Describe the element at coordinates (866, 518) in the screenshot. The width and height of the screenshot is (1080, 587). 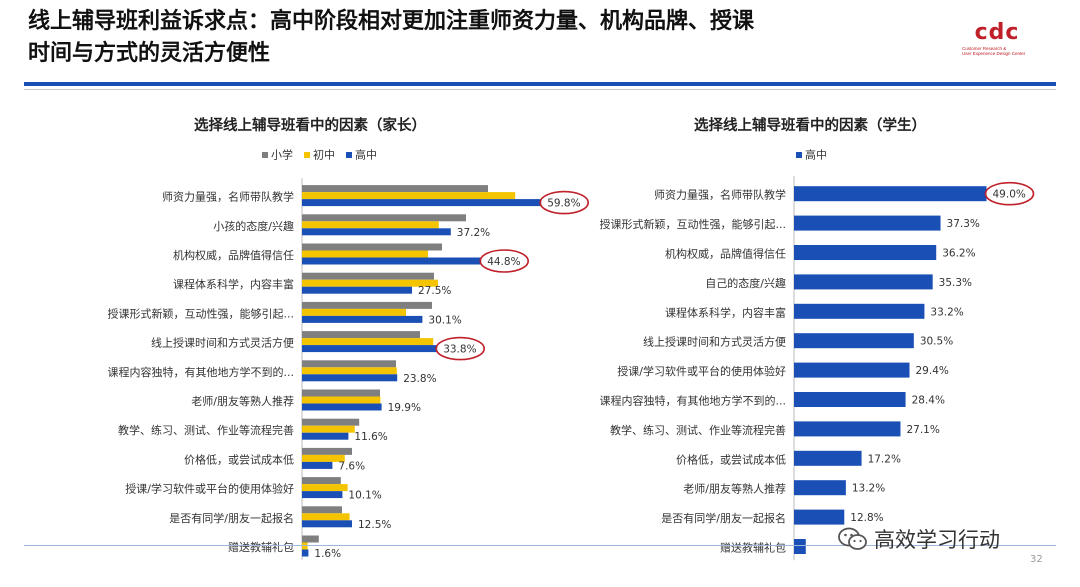
I see `data-label: 12.8%` at that location.